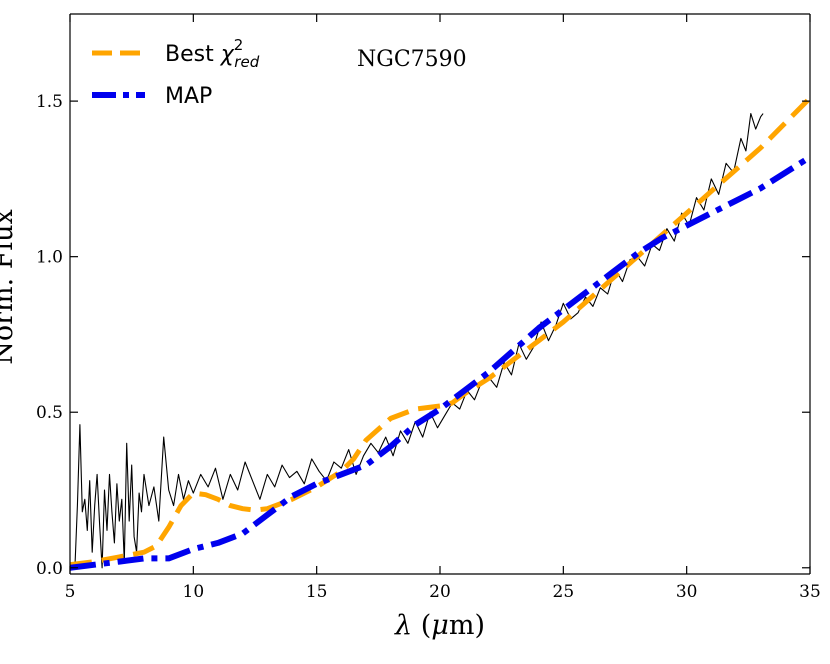 Image resolution: width=830 pixels, height=664 pixels. I want to click on y-tick-label: 1.0, so click(49, 258).